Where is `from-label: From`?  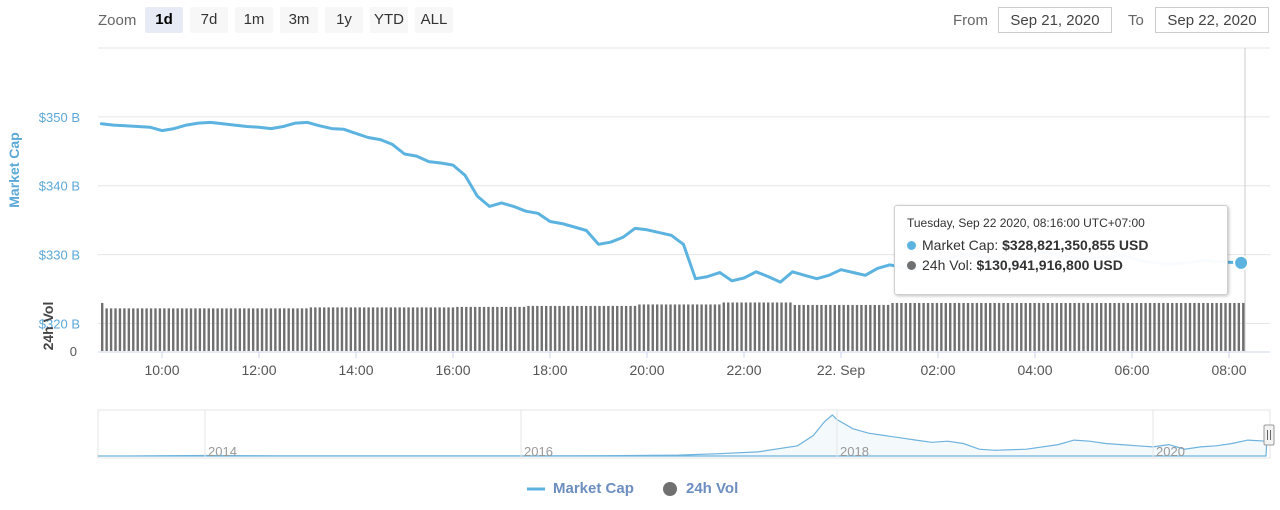 from-label: From is located at coordinates (970, 20).